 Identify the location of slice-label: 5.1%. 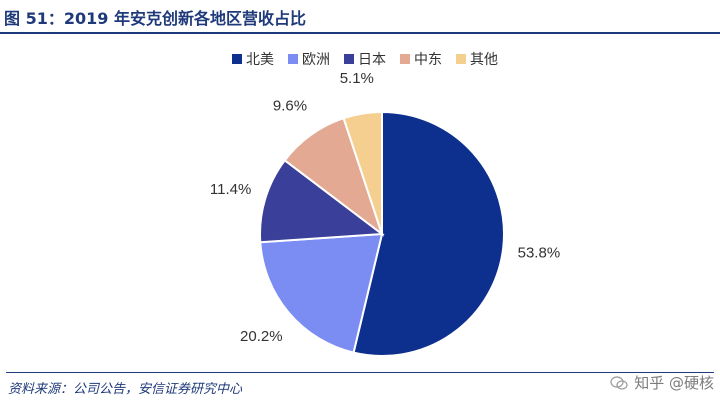
(357, 78).